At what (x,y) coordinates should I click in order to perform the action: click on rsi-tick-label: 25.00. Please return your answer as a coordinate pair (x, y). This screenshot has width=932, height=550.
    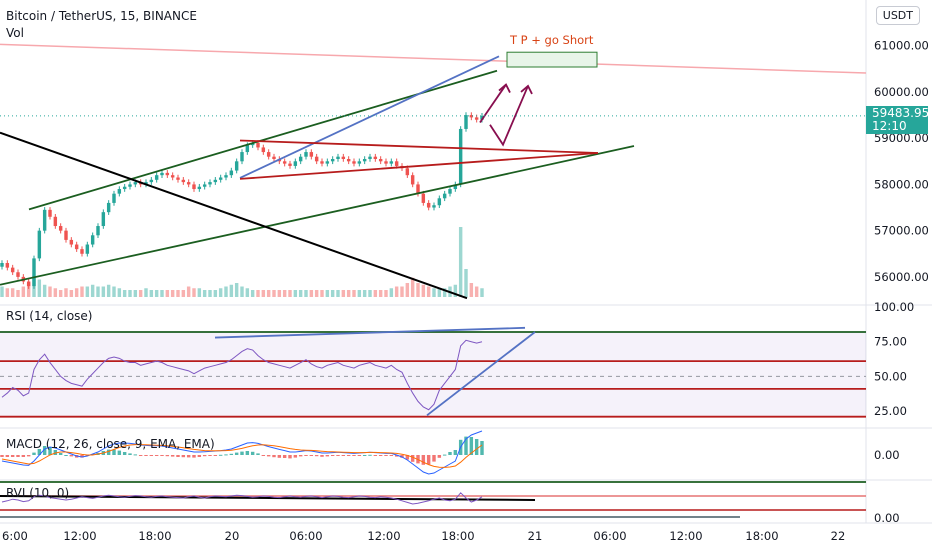
    Looking at the image, I should click on (890, 411).